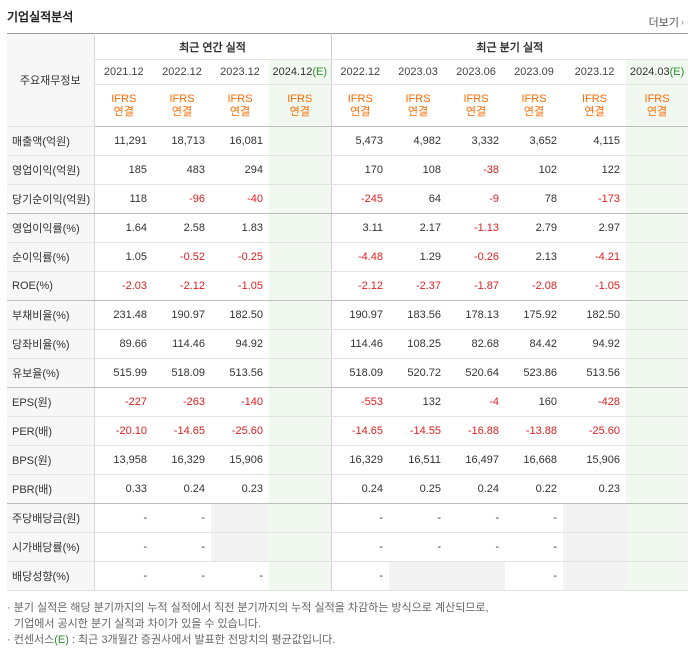 The height and width of the screenshot is (648, 694). Describe the element at coordinates (123, 141) in the screenshot. I see `table-cell: 11,291` at that location.